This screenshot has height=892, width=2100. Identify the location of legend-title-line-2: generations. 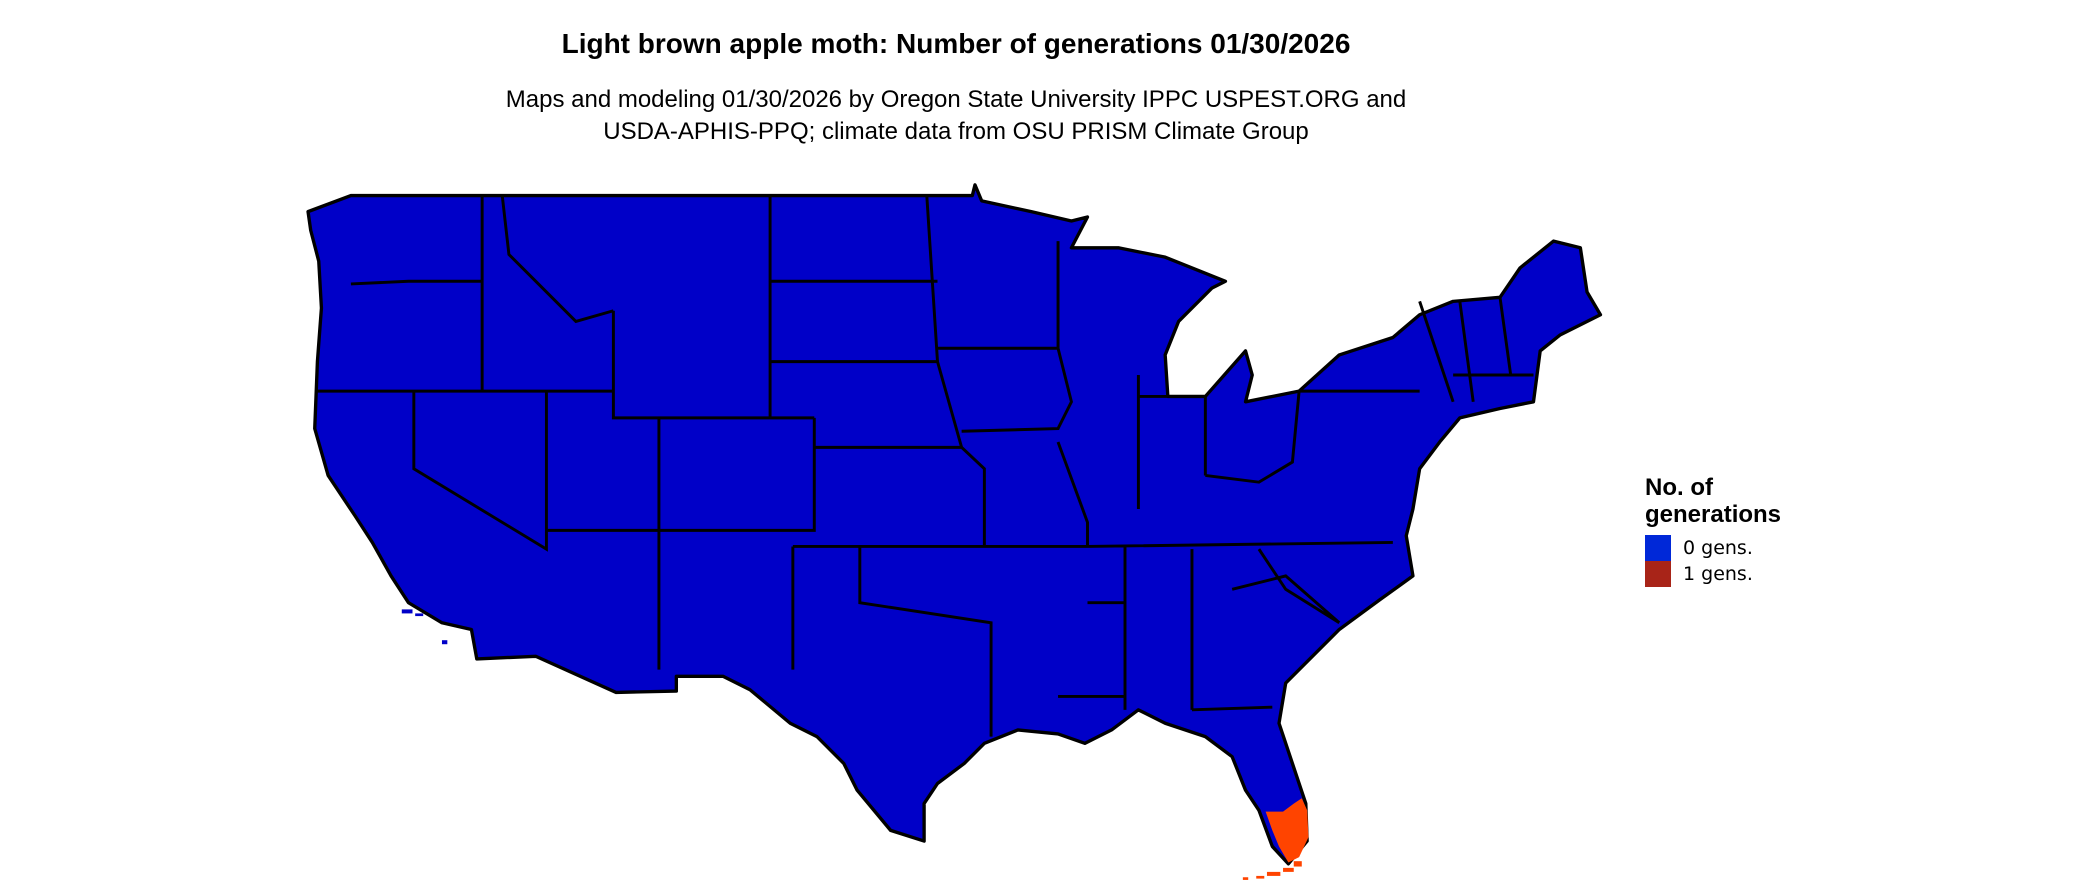
(1713, 514).